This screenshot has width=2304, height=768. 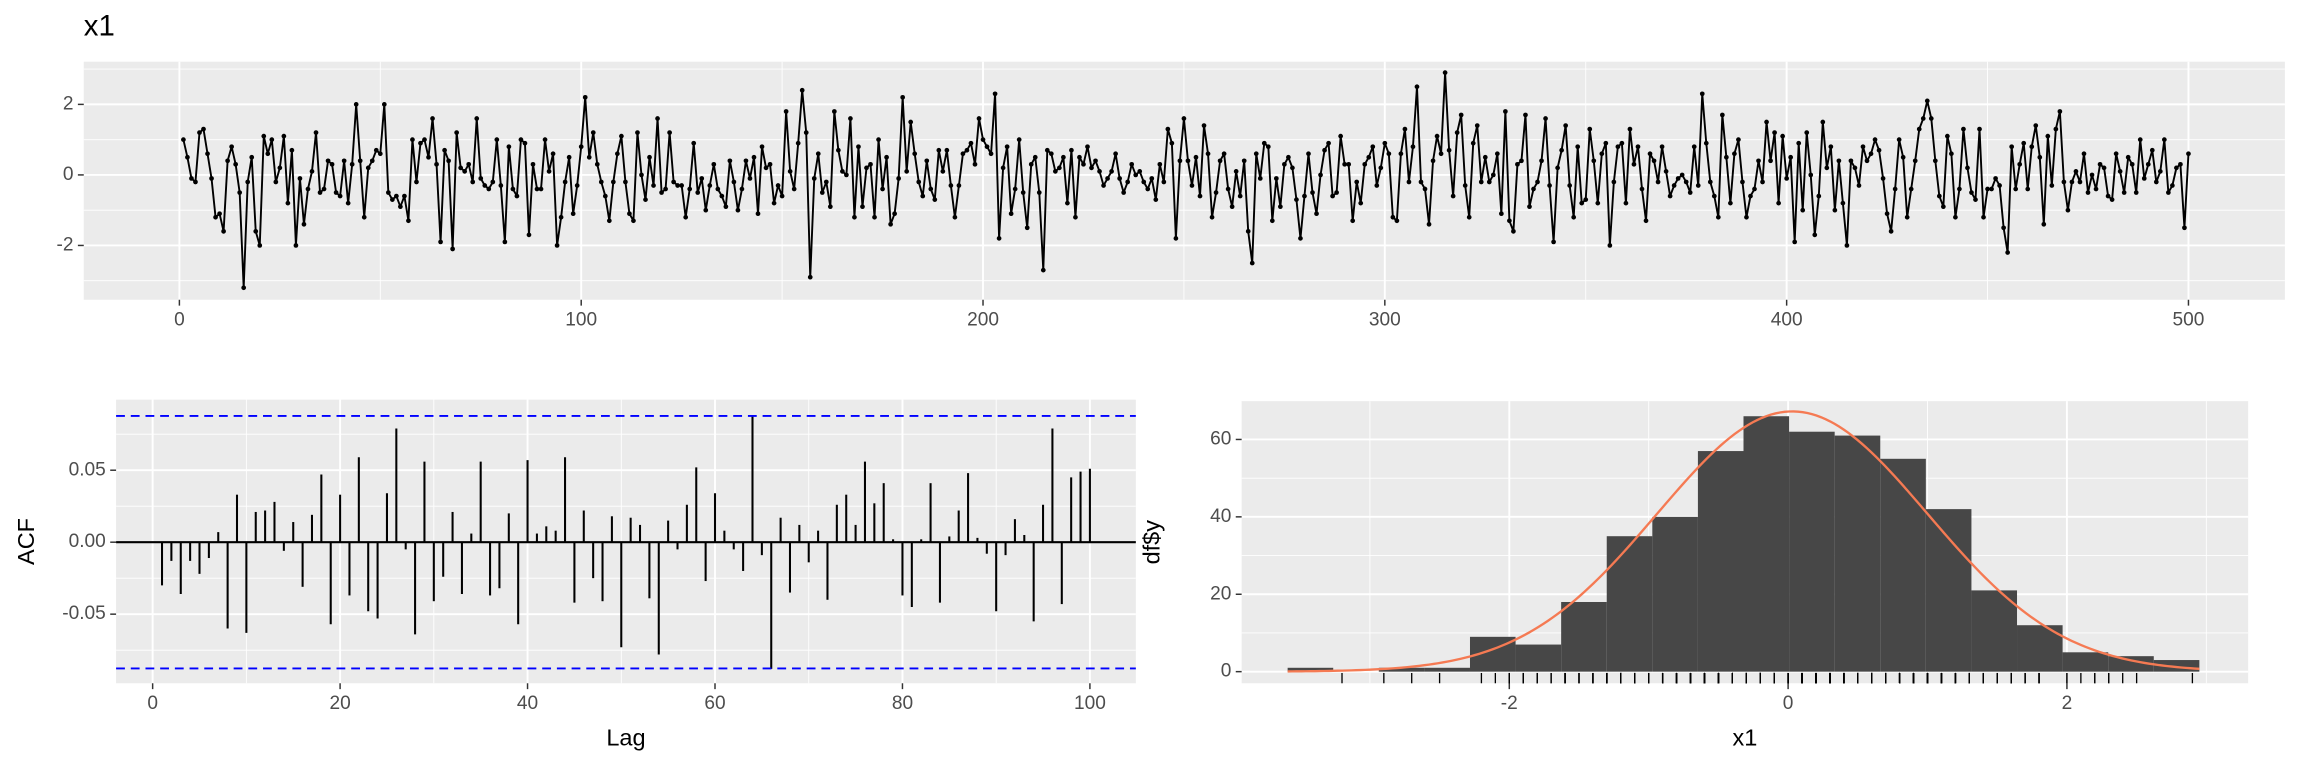 What do you see at coordinates (1220, 516) in the screenshot?
I see `y-tick-label: 40` at bounding box center [1220, 516].